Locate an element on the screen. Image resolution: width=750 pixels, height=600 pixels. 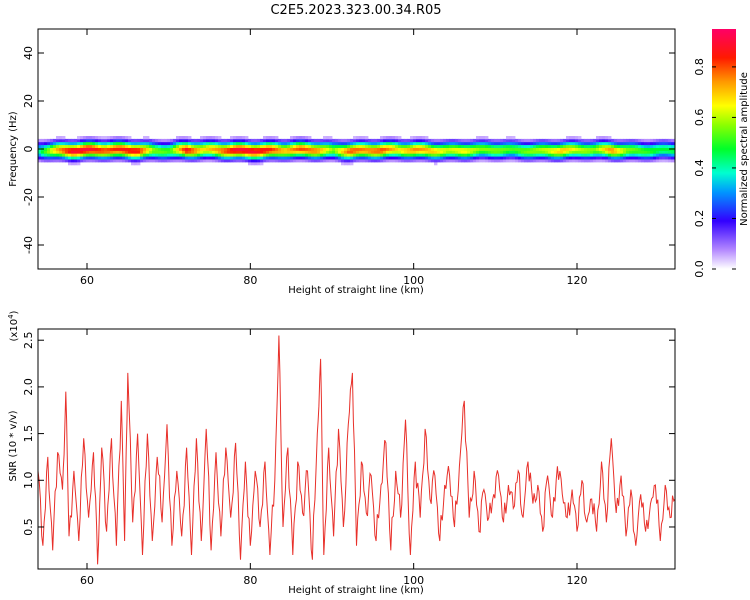
snr-ylabel: SNR (10 * v/v) is located at coordinates (13, 445).